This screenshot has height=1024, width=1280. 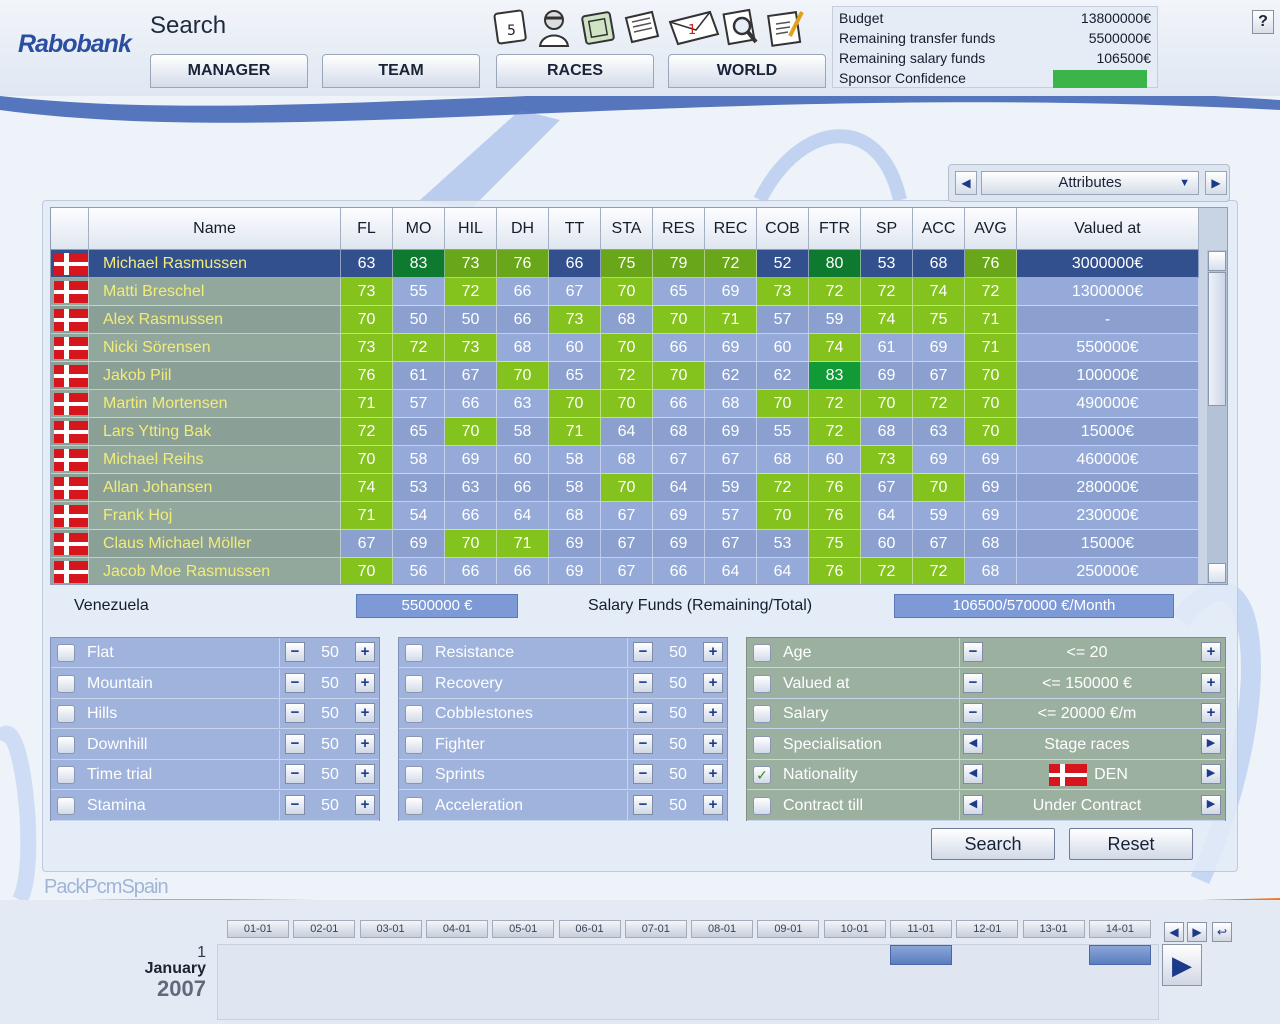 I want to click on date-tab: 08-01, so click(x=722, y=929).